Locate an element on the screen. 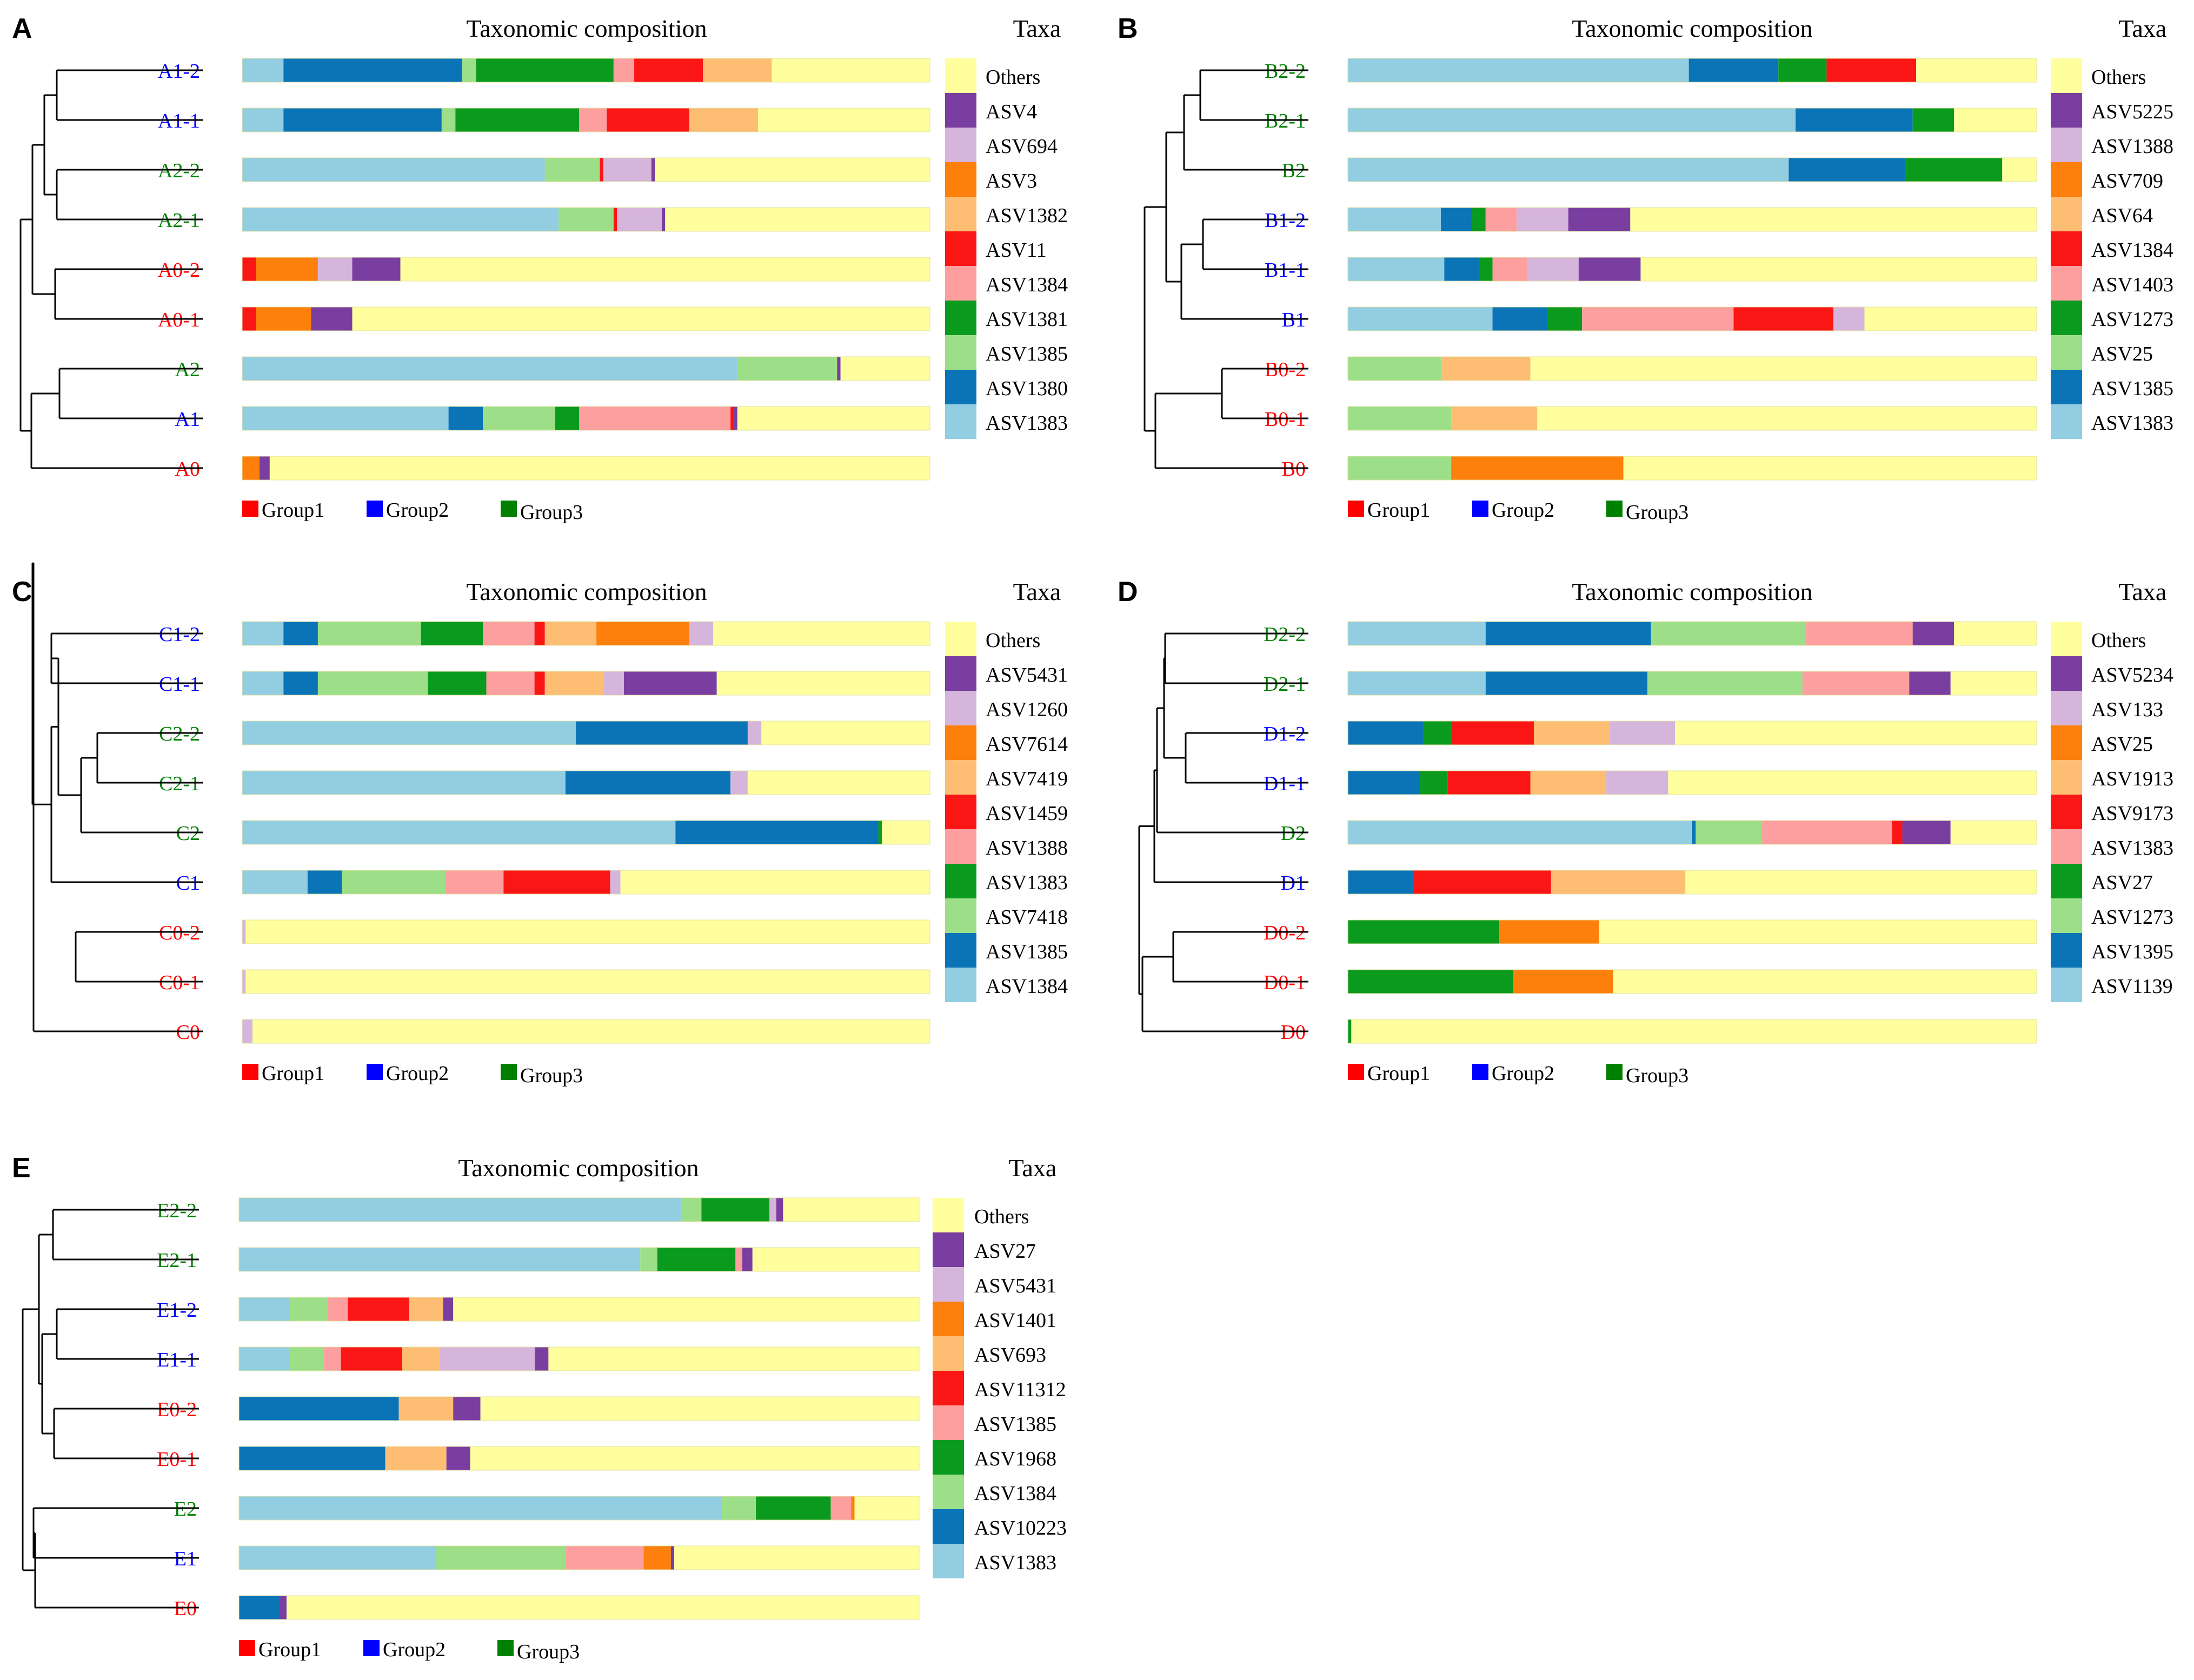 Image resolution: width=2194 pixels, height=1680 pixels. bar-segment-ASV5225 is located at coordinates (1599, 220).